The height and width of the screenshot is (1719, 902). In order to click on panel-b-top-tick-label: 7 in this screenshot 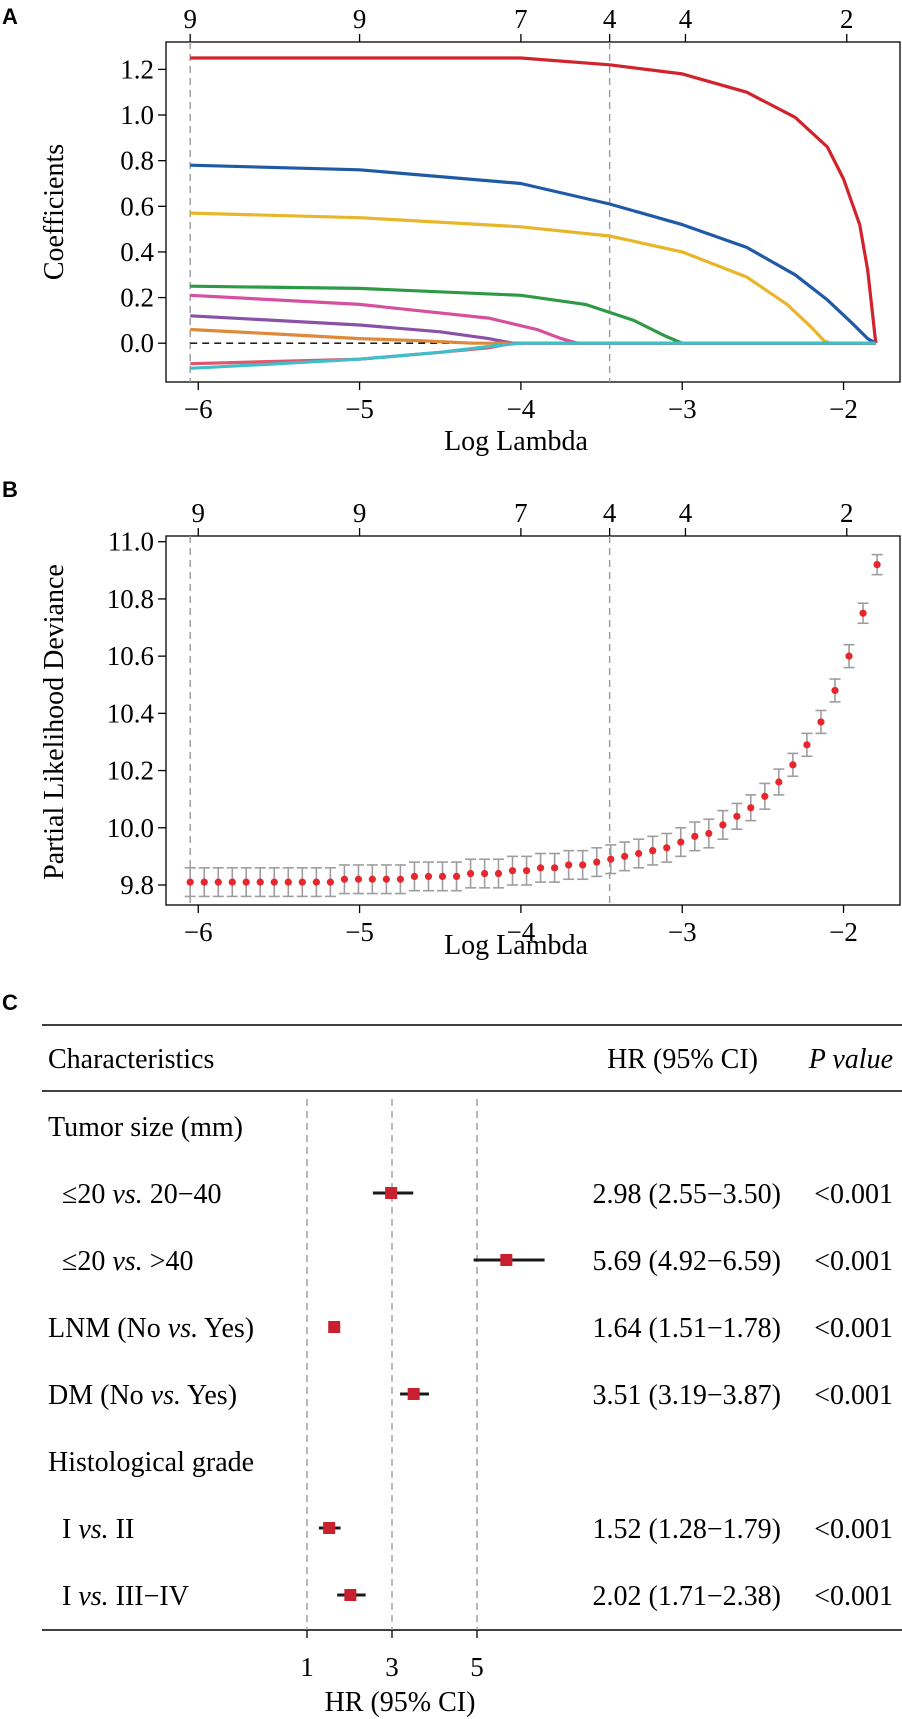, I will do `click(521, 513)`.